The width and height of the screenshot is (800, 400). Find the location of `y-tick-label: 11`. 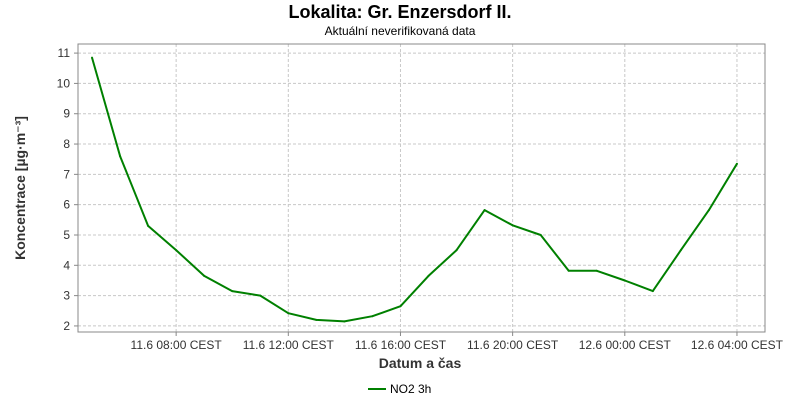

y-tick-label: 11 is located at coordinates (64, 53).